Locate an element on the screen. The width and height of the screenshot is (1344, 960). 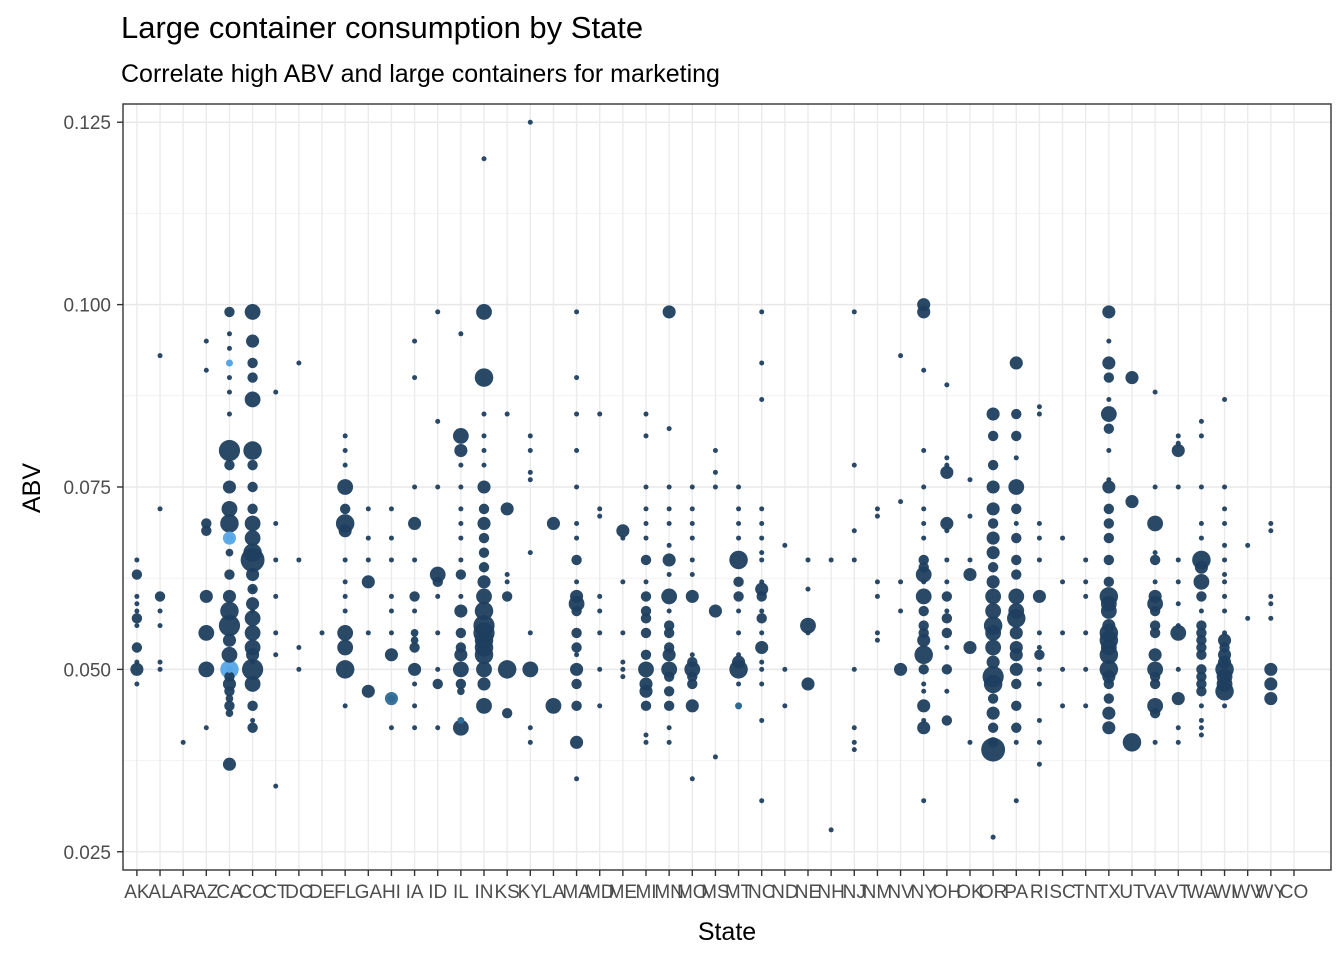
x-tick-label: AK is located at coordinates (137, 892).